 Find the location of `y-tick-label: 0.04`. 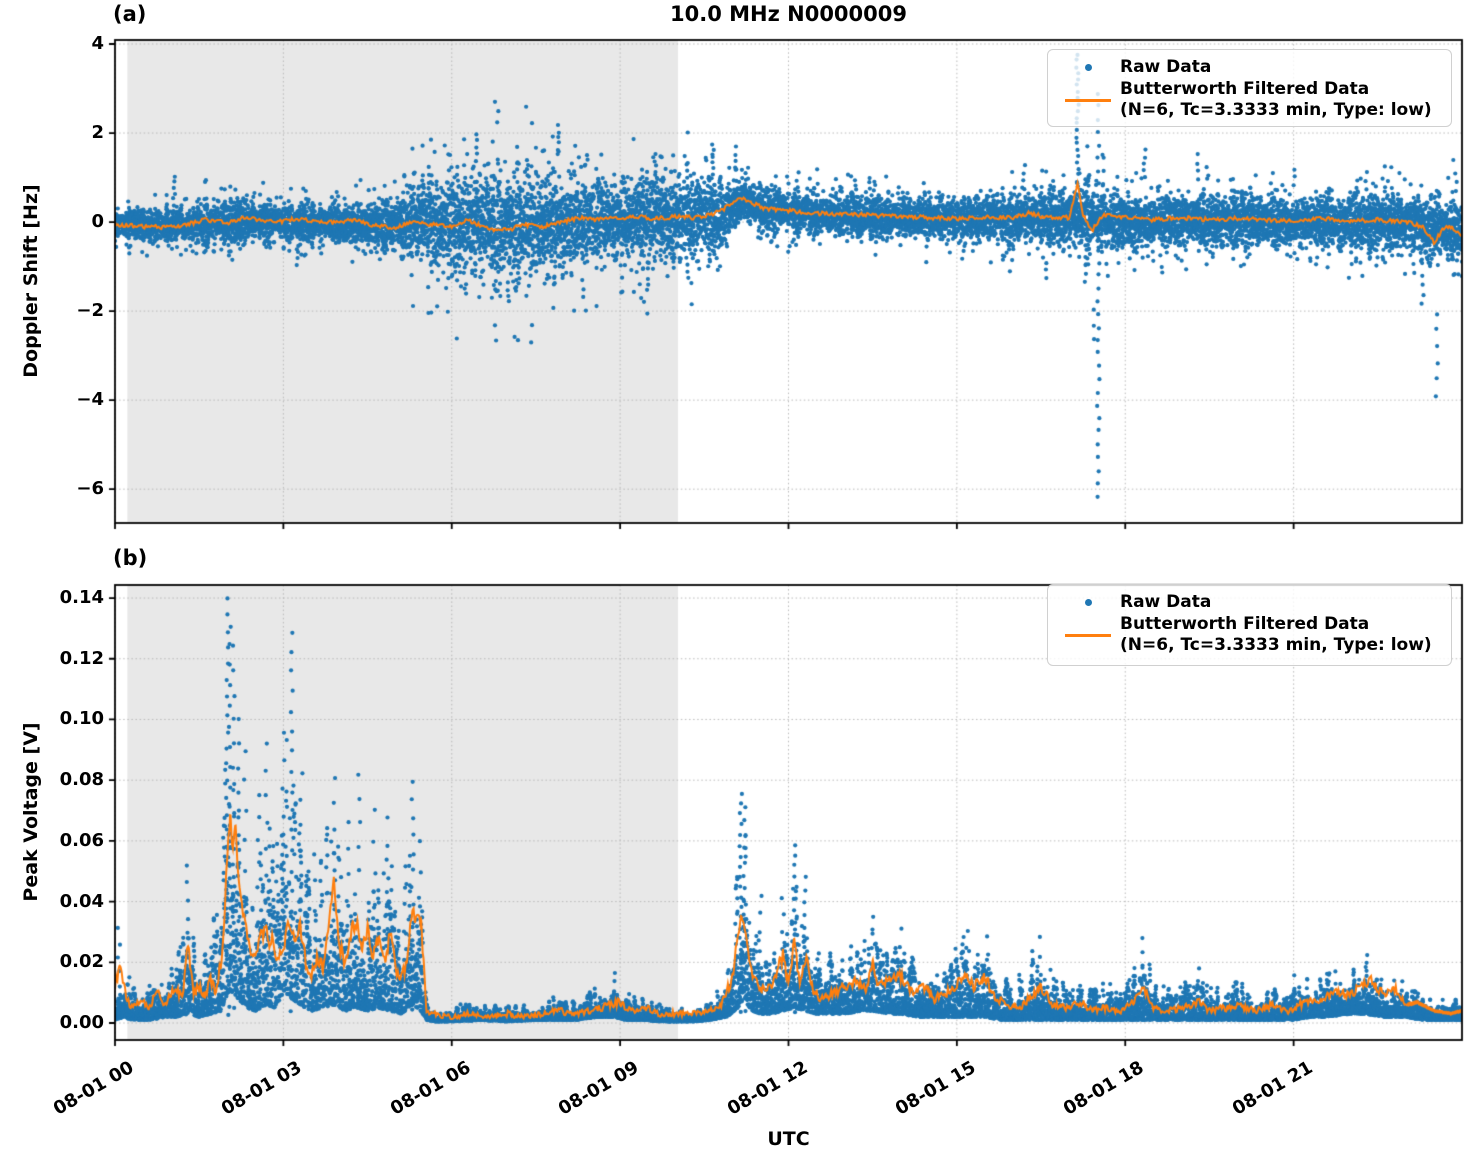

y-tick-label: 0.04 is located at coordinates (81, 901).